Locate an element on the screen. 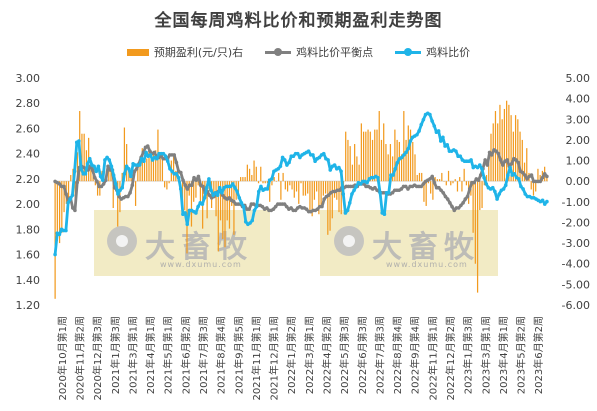 This screenshot has width=597, height=411. x-axis-tick-label: 2023年4月第1周 is located at coordinates (503, 355).